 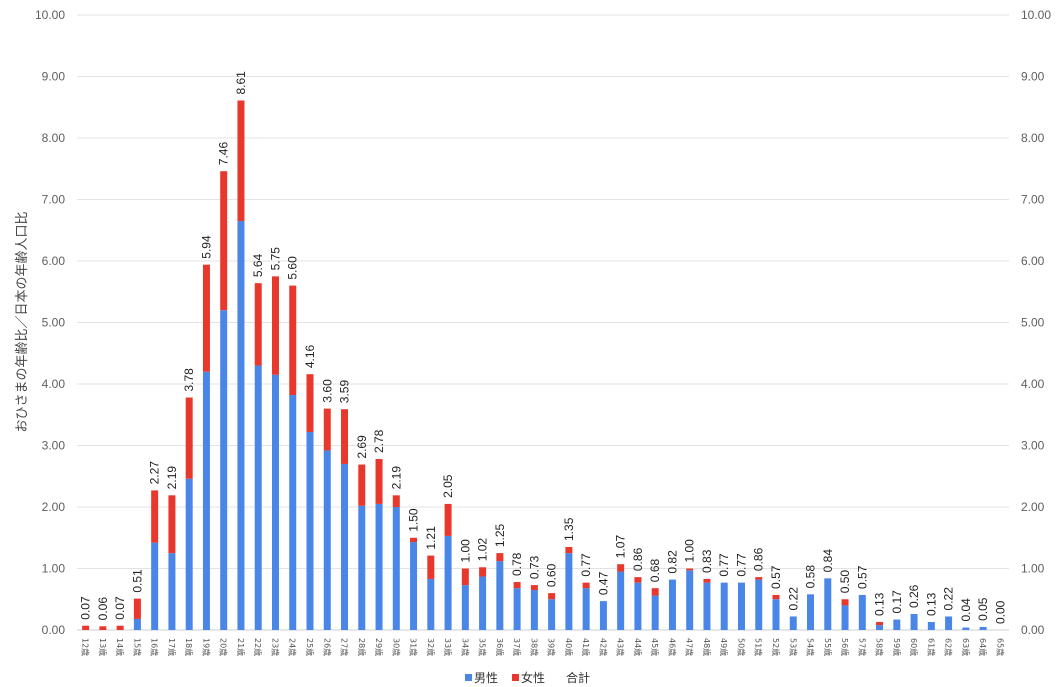 I want to click on legend-swatch-male, so click(x=468, y=677).